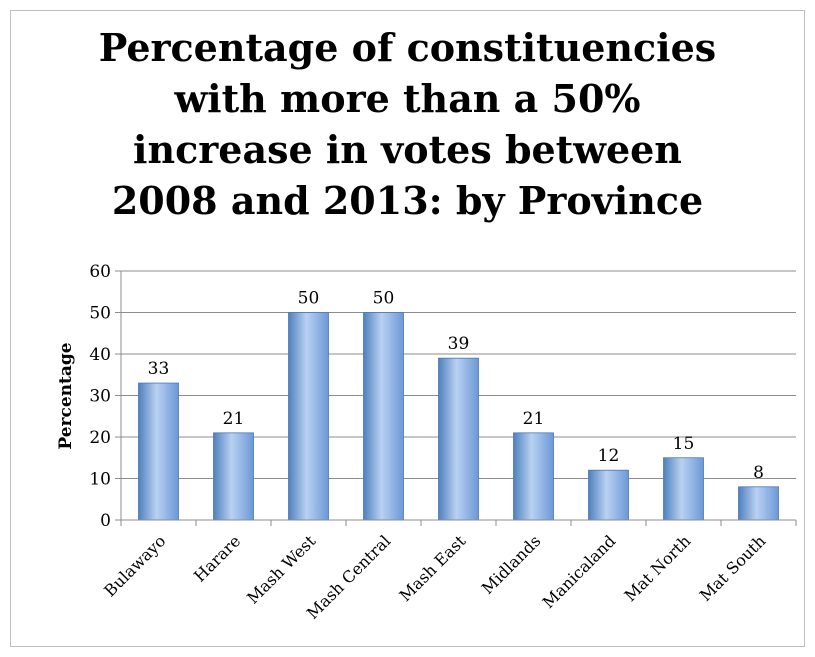 The image size is (815, 657). What do you see at coordinates (684, 444) in the screenshot?
I see `data-label: 15` at bounding box center [684, 444].